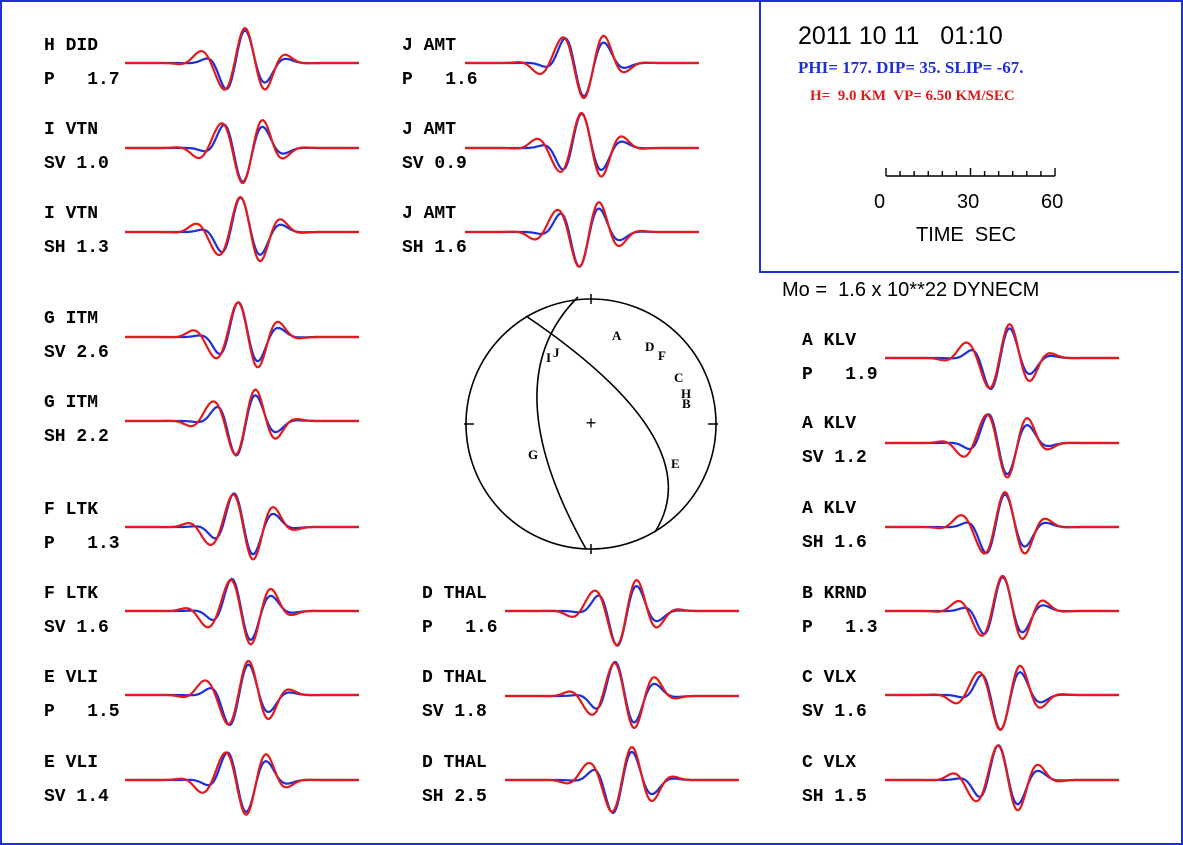 The image size is (1183, 845). What do you see at coordinates (533, 454) in the screenshot?
I see `station-mark-g: G` at bounding box center [533, 454].